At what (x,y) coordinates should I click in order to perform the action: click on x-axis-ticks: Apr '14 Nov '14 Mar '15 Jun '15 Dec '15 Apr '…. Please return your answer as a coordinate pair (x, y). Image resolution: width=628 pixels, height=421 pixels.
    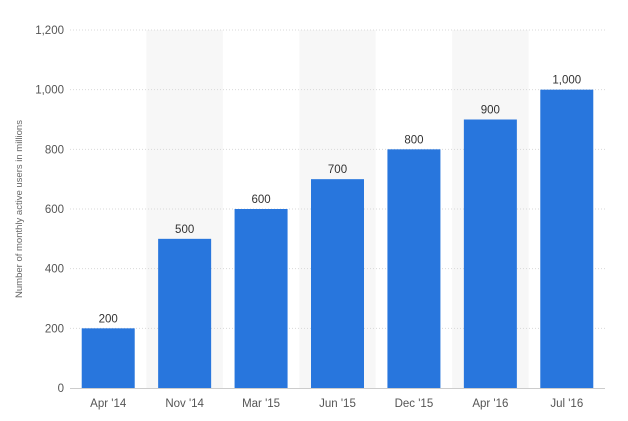
    Looking at the image, I should click on (336, 404).